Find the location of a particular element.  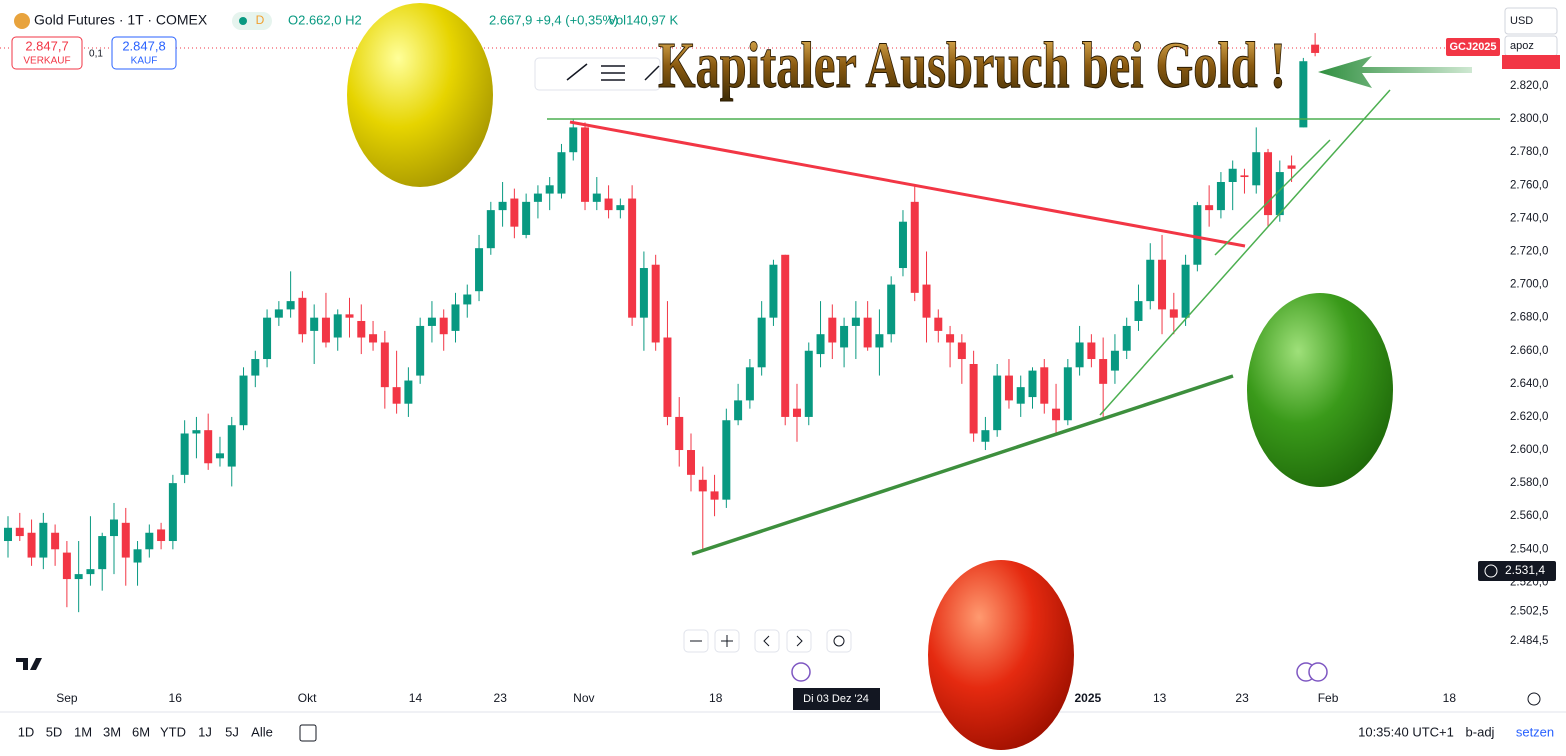

scroll-left is located at coordinates (767, 641).